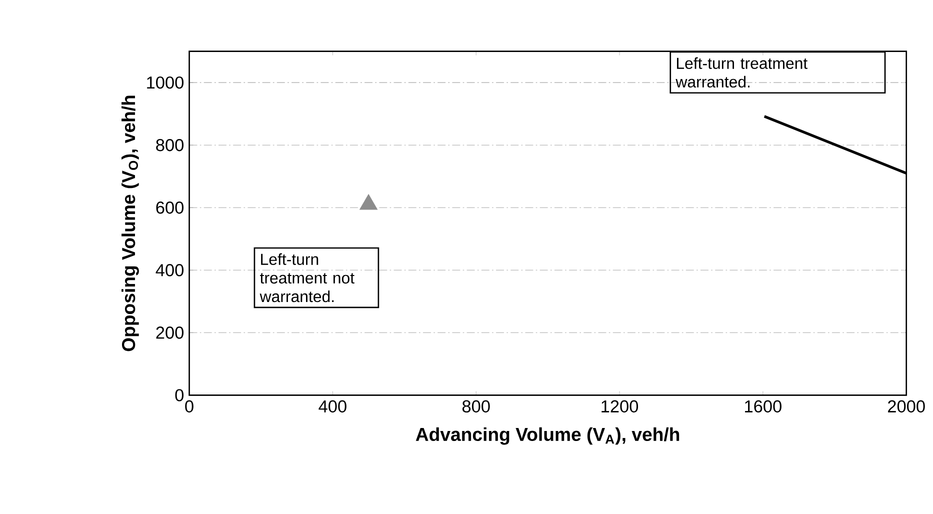 This screenshot has height=514, width=933. Describe the element at coordinates (620, 406) in the screenshot. I see `x-tick-label: 1200` at that location.